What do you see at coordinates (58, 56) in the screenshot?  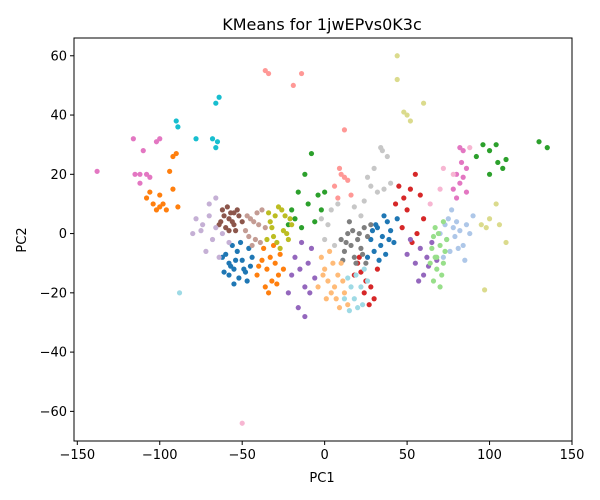 I see `y-tick-label: 60` at bounding box center [58, 56].